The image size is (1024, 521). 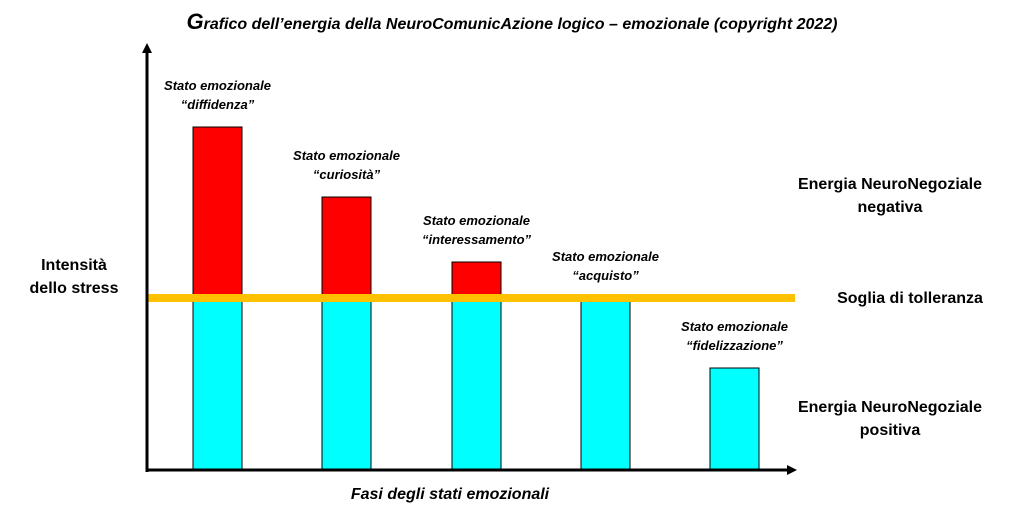 I want to click on y-axis-label: Intensità dello stress, so click(x=74, y=277).